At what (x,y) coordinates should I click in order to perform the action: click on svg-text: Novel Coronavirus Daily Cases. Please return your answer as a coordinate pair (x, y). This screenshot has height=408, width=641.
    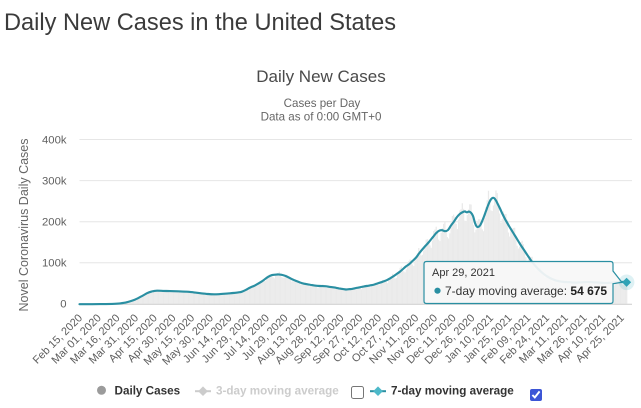
    Looking at the image, I should click on (24, 225).